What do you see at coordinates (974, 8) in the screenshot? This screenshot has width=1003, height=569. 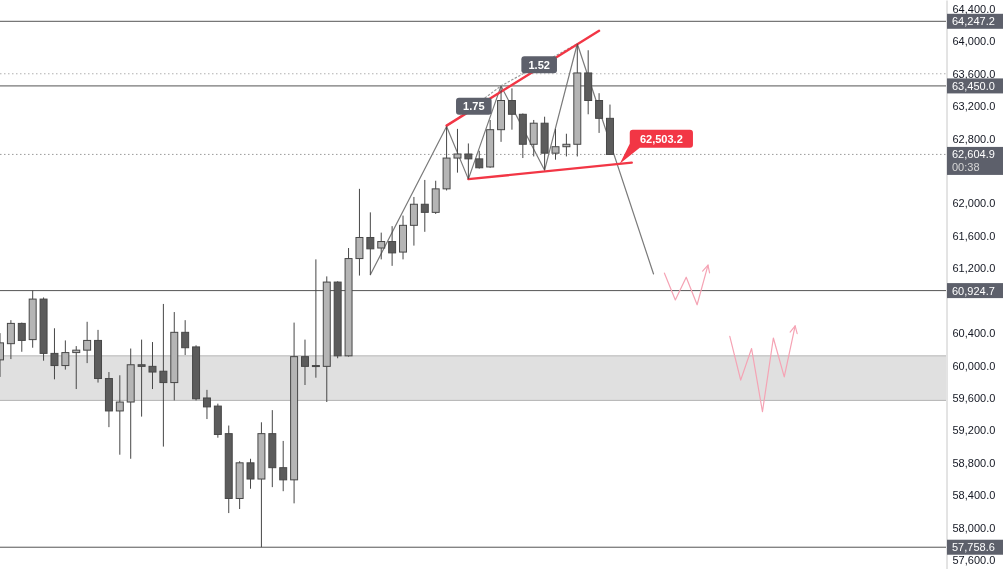 I see `y-tick-label: 64,400.0` at bounding box center [974, 8].